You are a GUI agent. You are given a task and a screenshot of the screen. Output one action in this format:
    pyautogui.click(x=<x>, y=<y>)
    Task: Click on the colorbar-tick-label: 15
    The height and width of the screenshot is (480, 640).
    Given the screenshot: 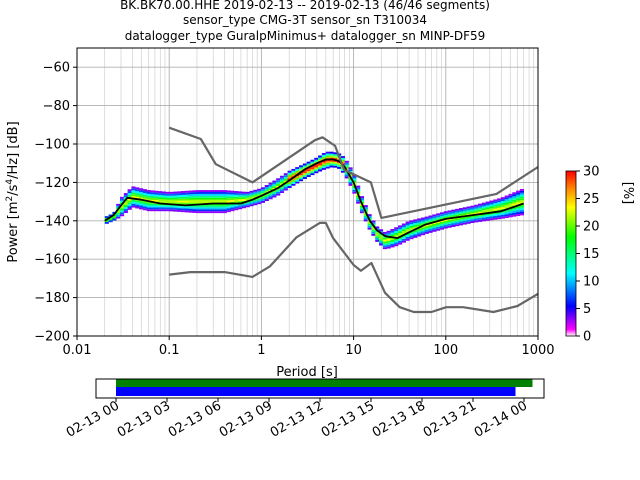 What is the action you would take?
    pyautogui.click(x=591, y=254)
    